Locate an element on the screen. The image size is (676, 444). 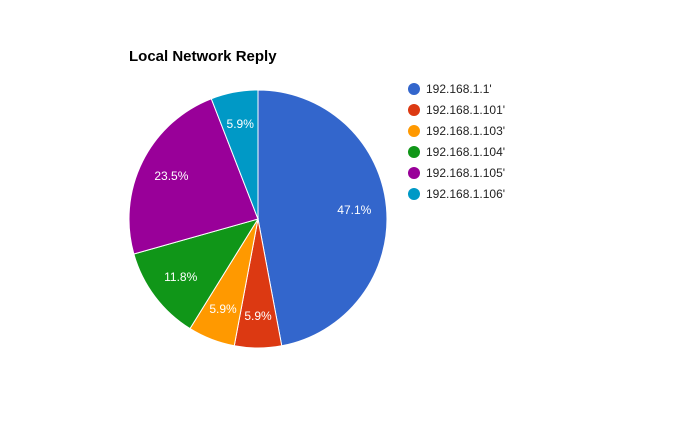
pie-slice-label-4: 11.8% is located at coordinates (180, 277).